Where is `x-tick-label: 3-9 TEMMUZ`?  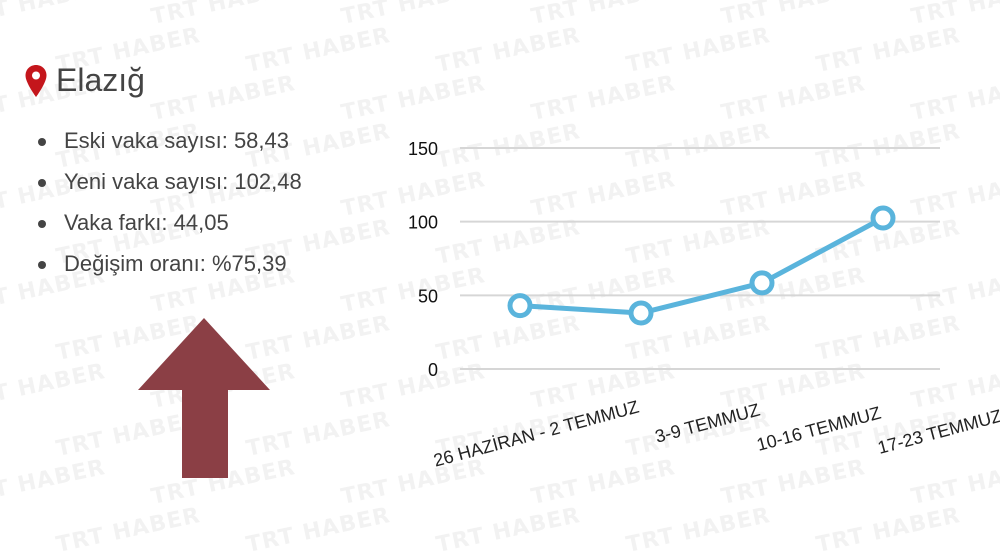 x-tick-label: 3-9 TEMMUZ is located at coordinates (707, 423).